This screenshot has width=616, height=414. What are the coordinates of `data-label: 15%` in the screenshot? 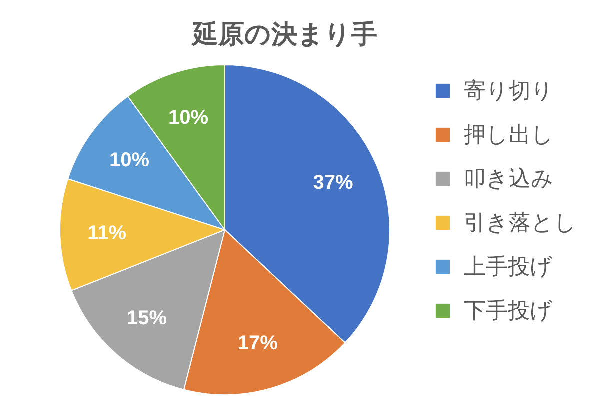 It's located at (147, 319).